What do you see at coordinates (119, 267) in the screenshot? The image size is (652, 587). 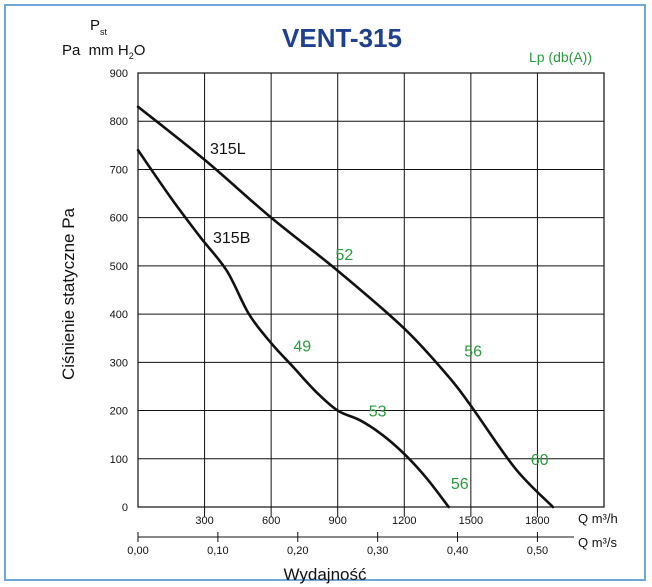 I see `y-tick-label: 500` at bounding box center [119, 267].